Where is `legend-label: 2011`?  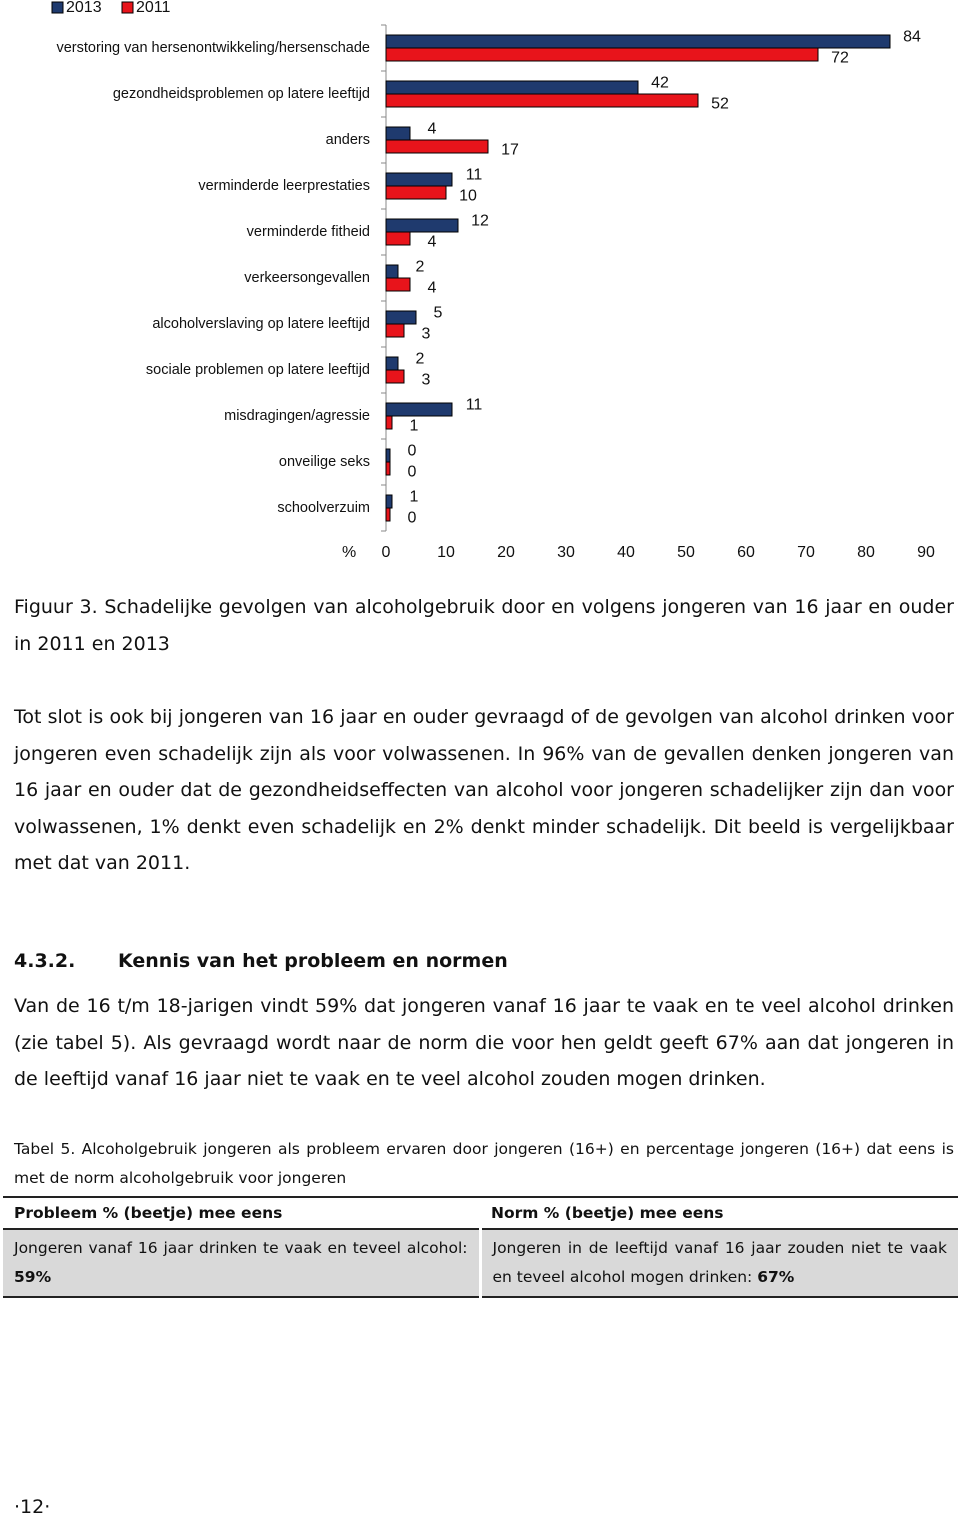 legend-label: 2011 is located at coordinates (153, 8).